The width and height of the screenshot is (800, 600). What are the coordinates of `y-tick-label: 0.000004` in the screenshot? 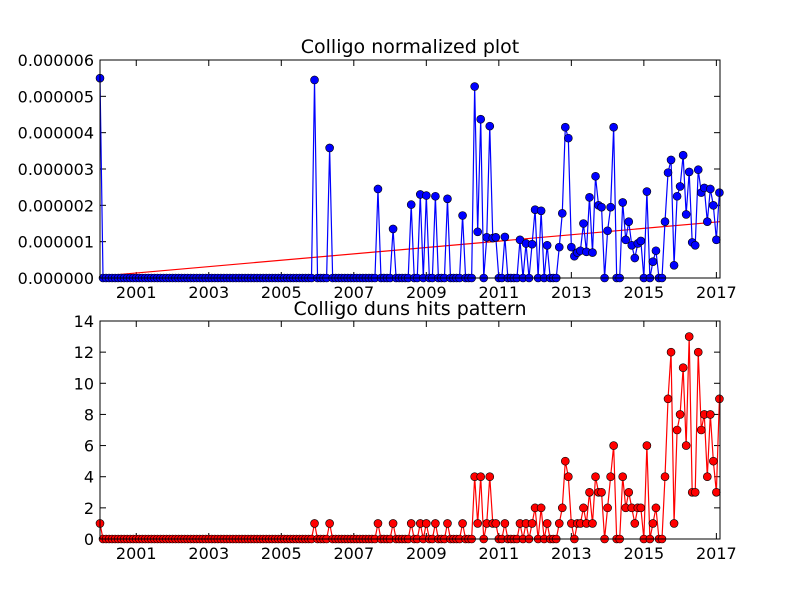 It's located at (56, 133).